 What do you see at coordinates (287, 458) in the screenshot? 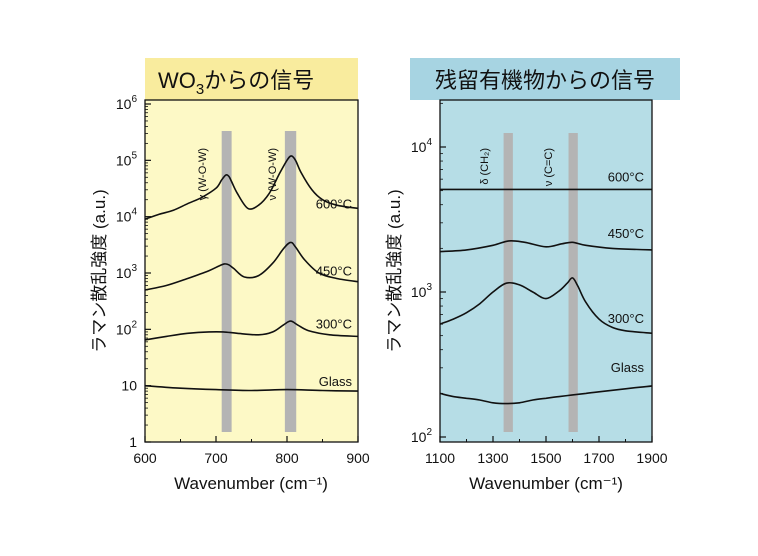
I see `left-x-tick-label-2: 800` at bounding box center [287, 458].